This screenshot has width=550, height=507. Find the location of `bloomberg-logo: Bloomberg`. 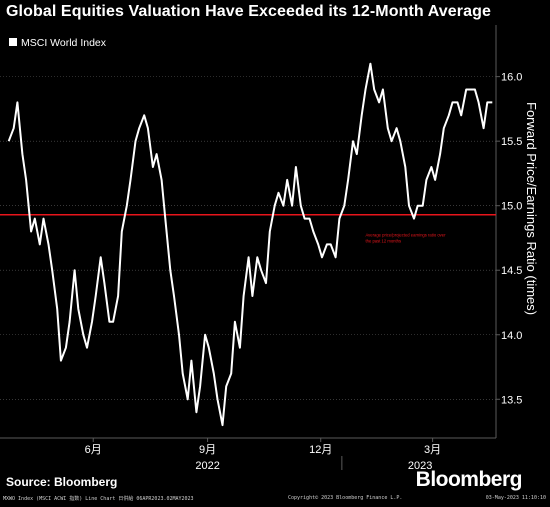

bloomberg-logo: Bloomberg is located at coordinates (469, 479).